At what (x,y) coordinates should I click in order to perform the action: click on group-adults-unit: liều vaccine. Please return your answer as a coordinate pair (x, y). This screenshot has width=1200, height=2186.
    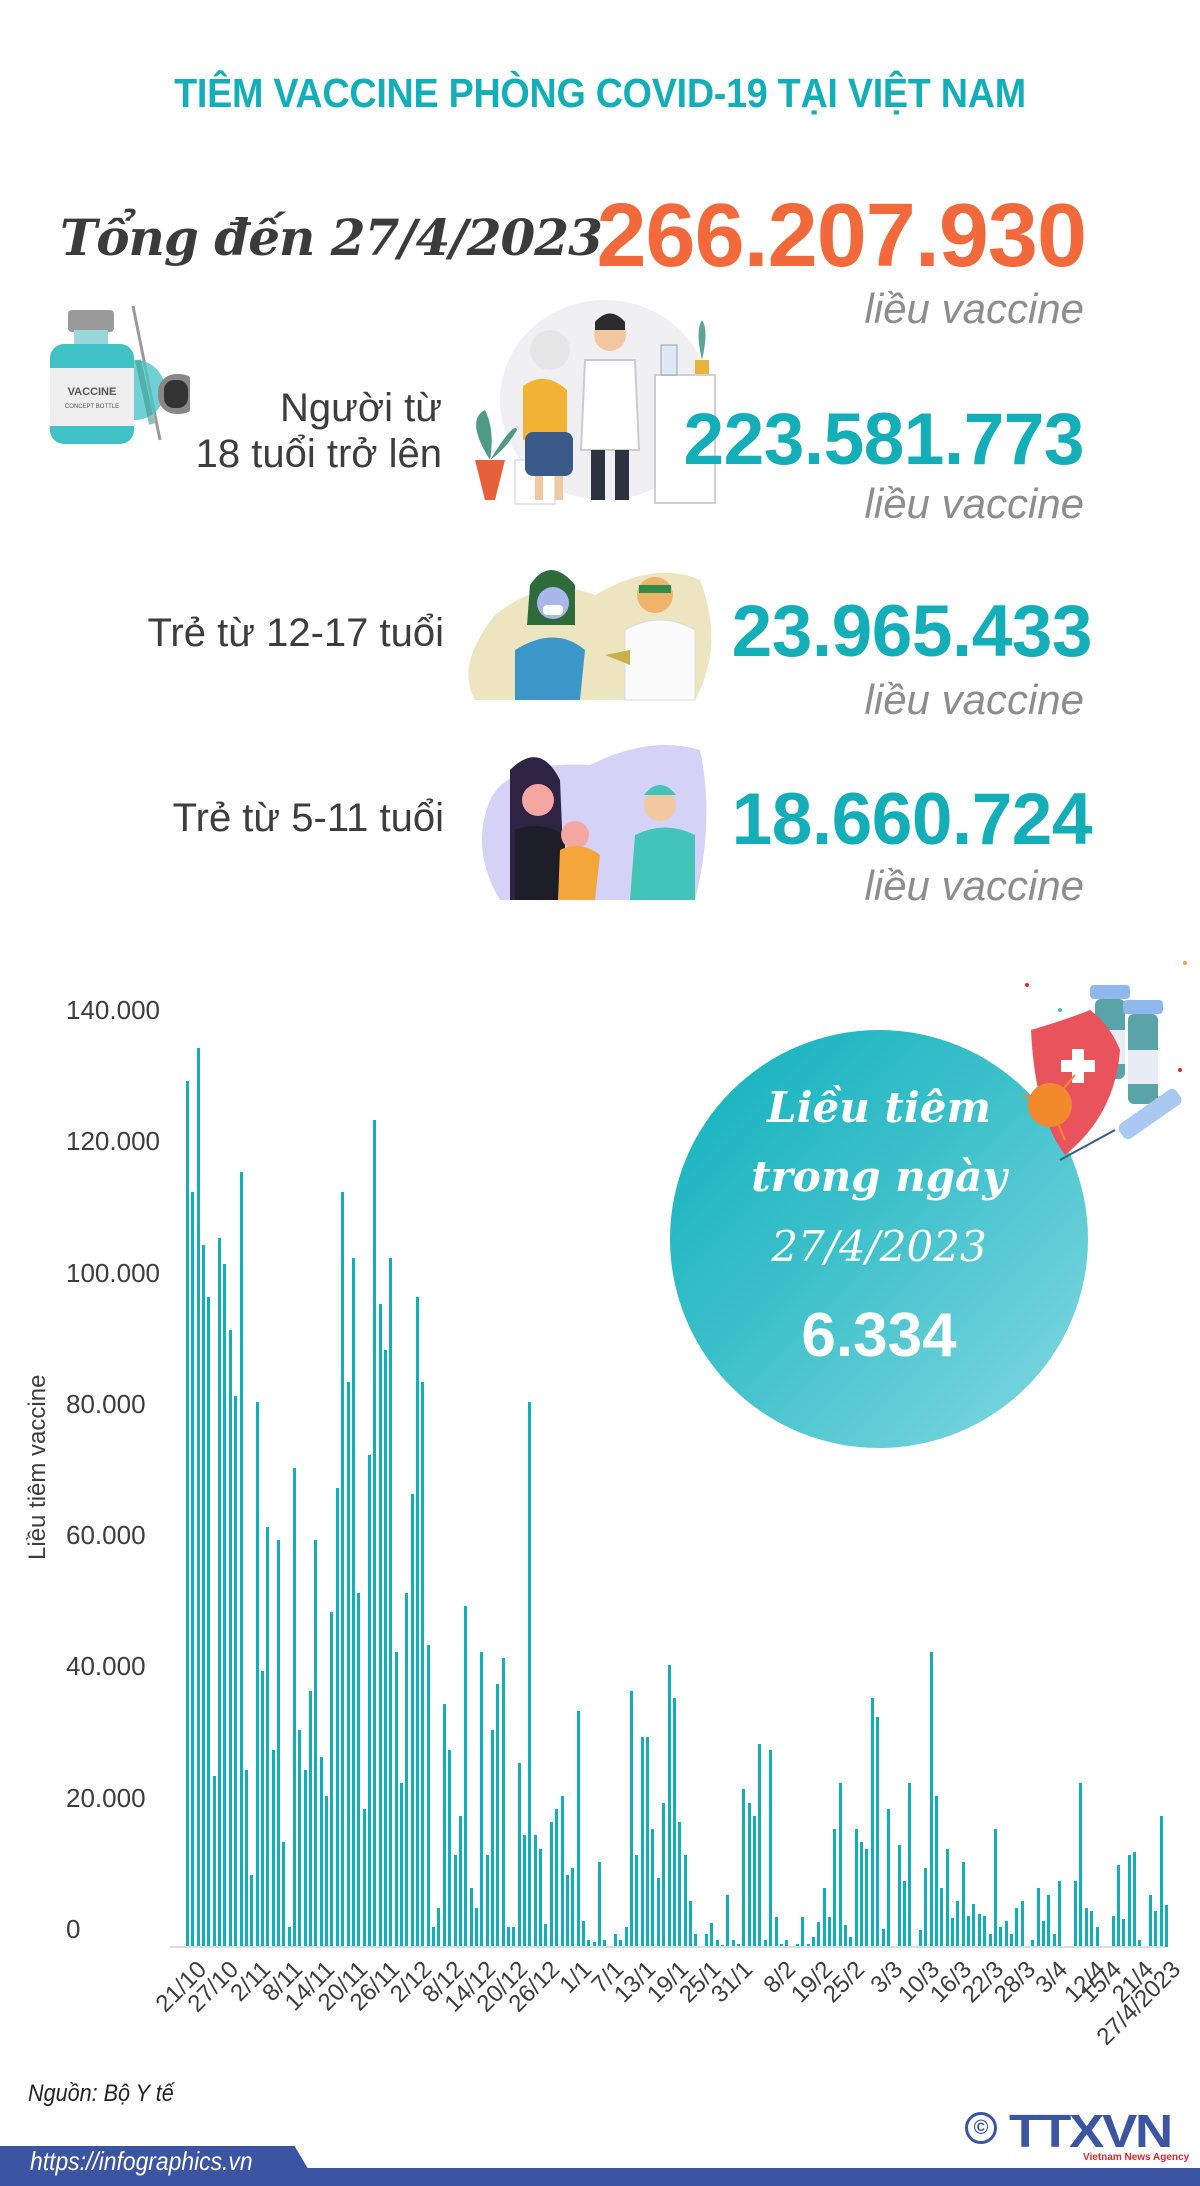
    Looking at the image, I should click on (974, 503).